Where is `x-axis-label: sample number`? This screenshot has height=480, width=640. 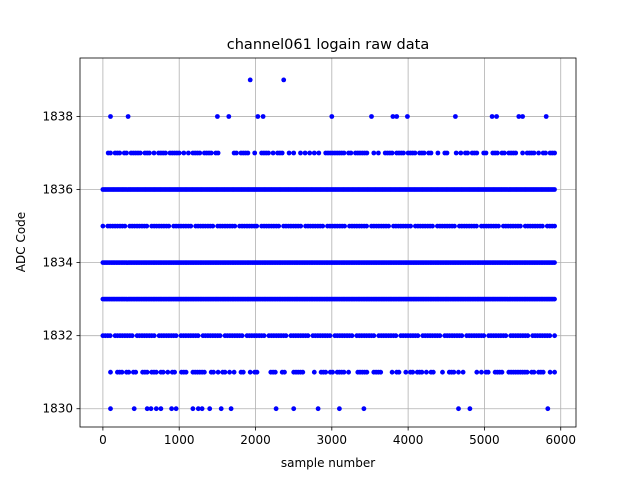
x-axis-label: sample number is located at coordinates (328, 463).